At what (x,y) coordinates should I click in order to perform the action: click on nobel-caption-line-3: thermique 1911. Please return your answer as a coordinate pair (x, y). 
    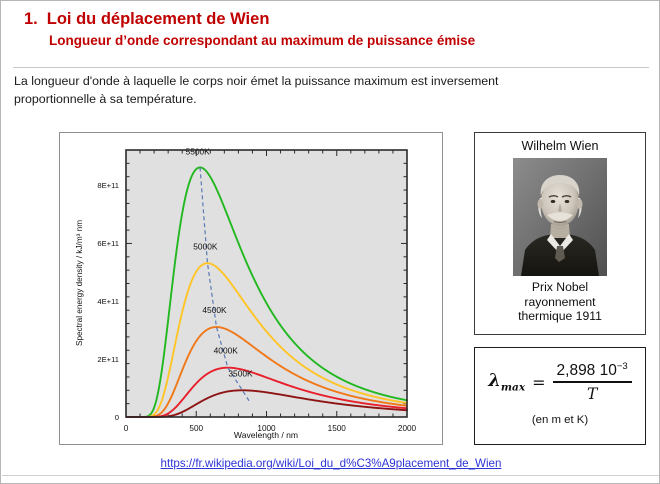
    Looking at the image, I should click on (560, 316).